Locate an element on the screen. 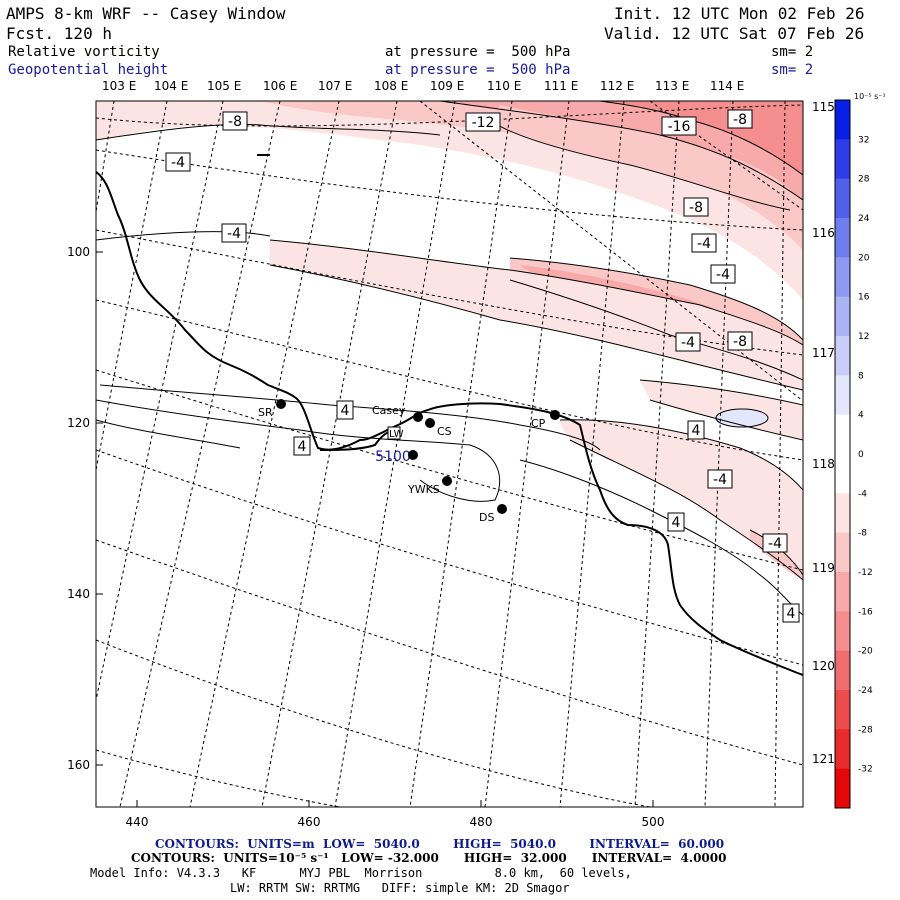  stations: SR Casey CS LW CP YWKS DS is located at coordinates (408, 339).